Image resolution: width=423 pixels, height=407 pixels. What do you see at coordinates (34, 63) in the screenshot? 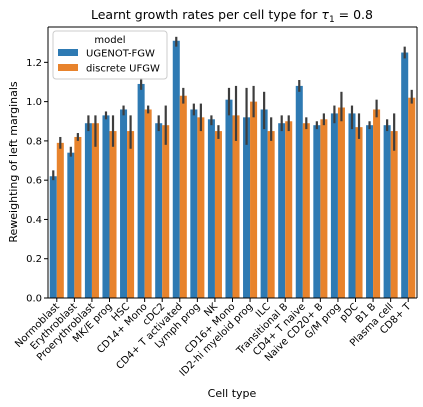
I see `y-tick-label: 1.2` at bounding box center [34, 63].